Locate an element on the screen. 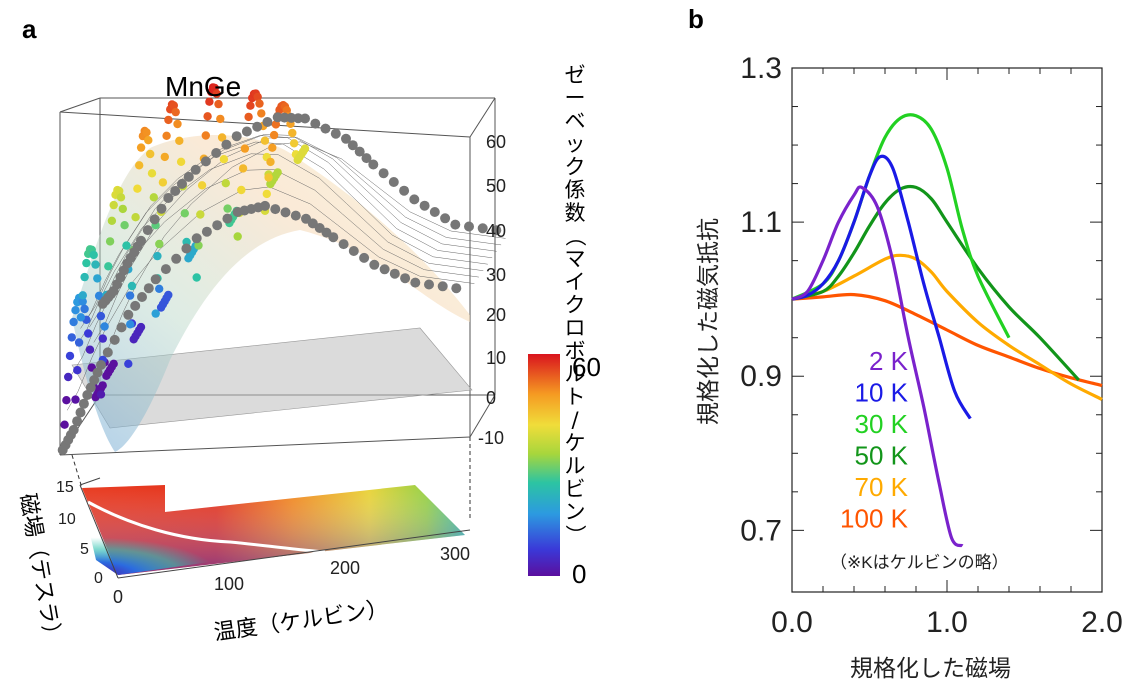  panel-b-label: b is located at coordinates (696, 19).